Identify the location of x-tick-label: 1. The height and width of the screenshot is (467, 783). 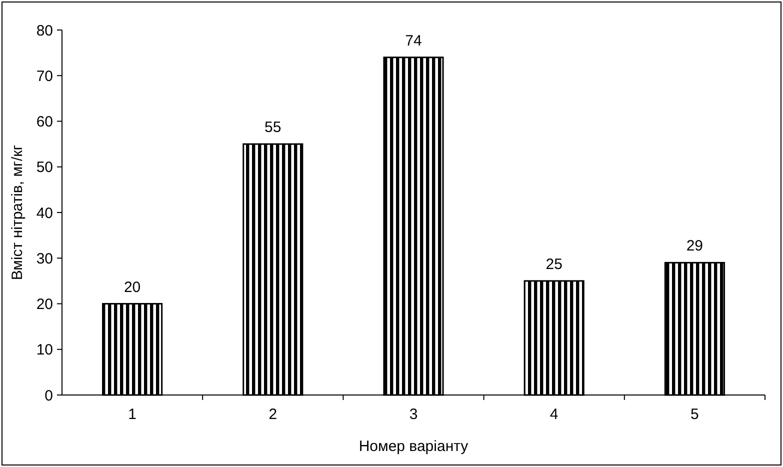
(132, 414).